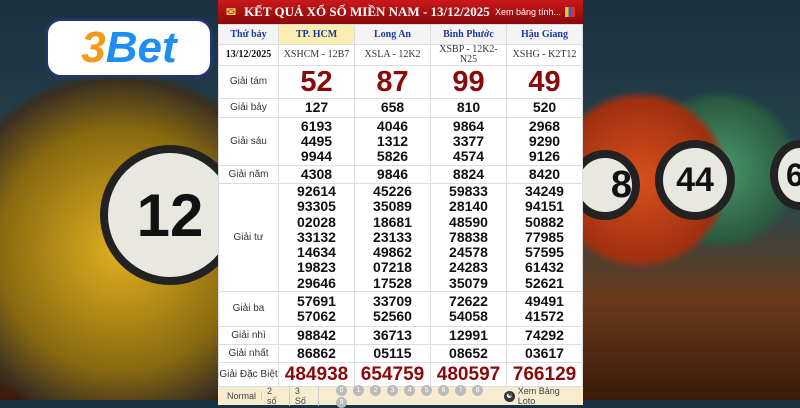 This screenshot has width=800, height=408. I want to click on prize-number: 127, so click(316, 107).